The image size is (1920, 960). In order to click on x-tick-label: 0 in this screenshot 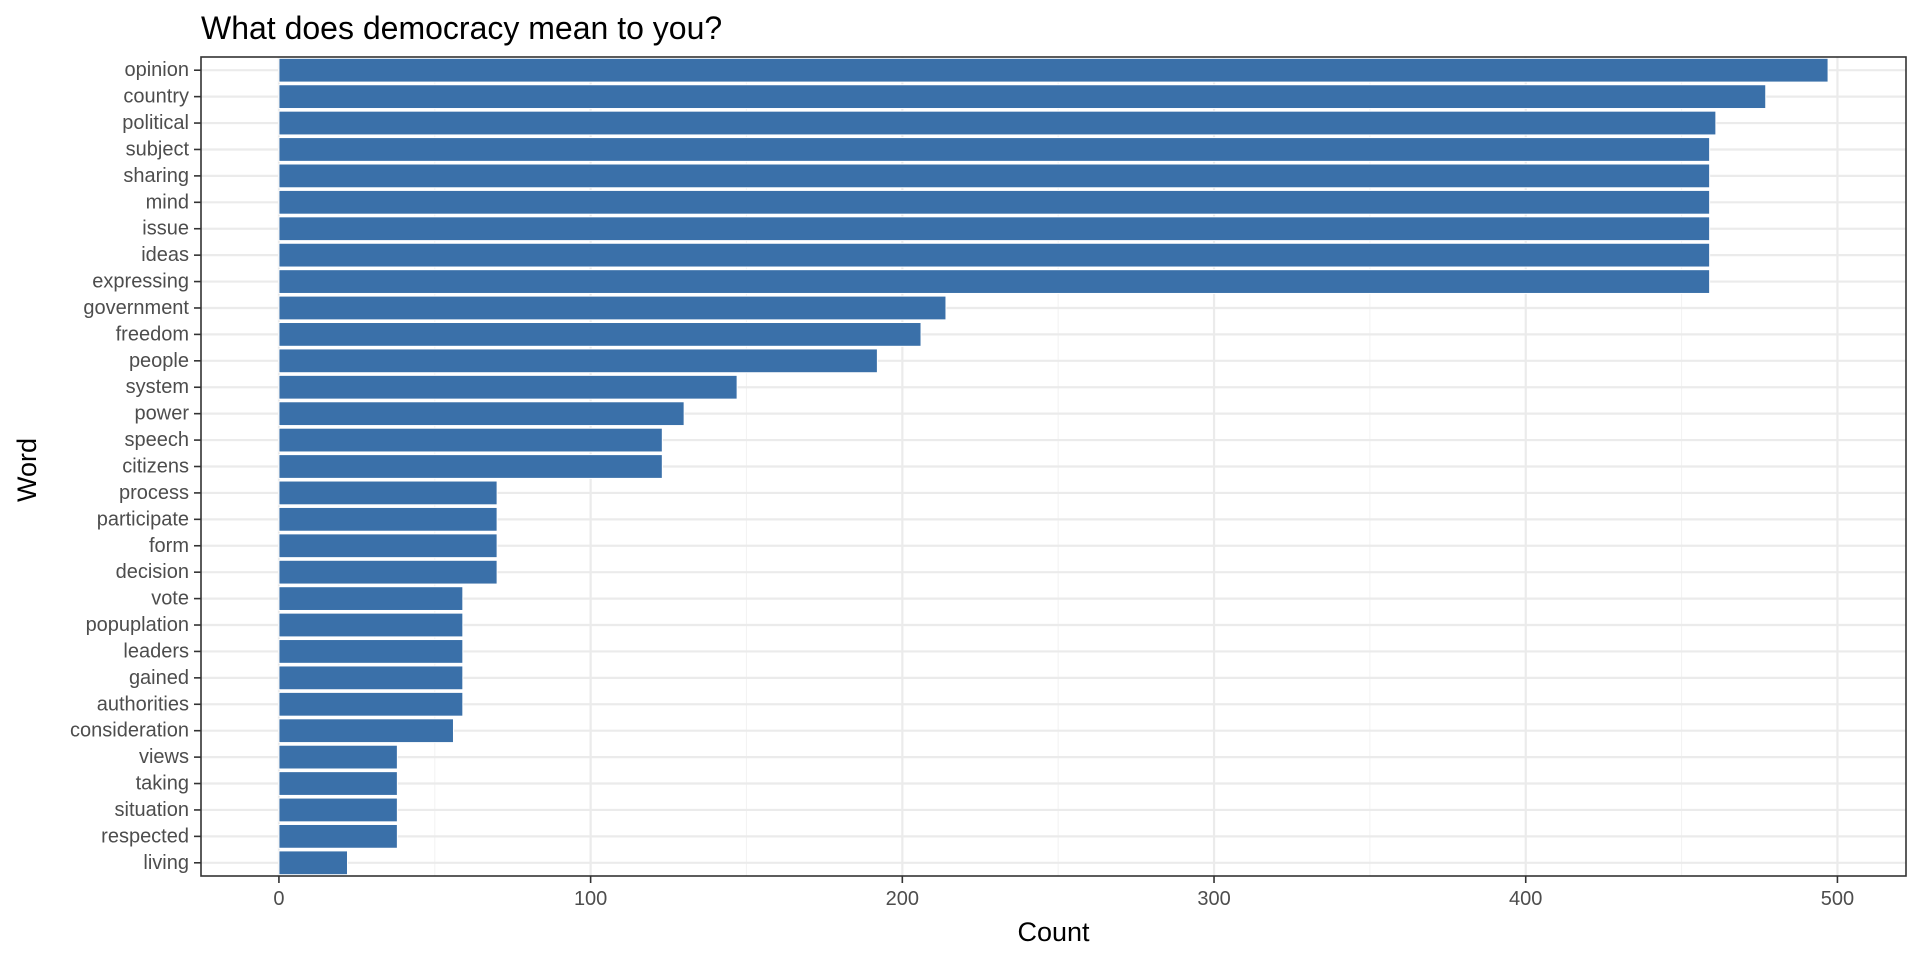, I will do `click(278, 899)`.